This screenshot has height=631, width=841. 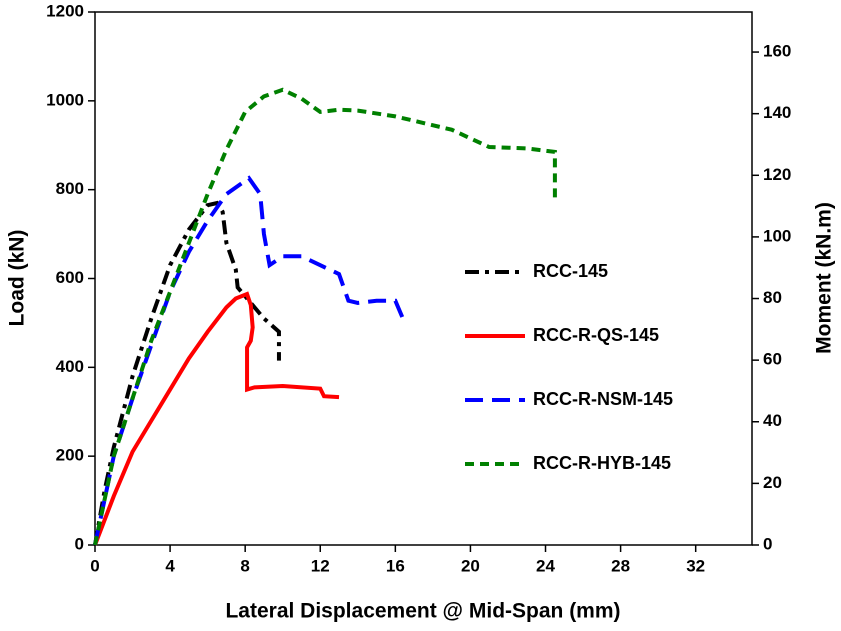 What do you see at coordinates (17, 278) in the screenshot?
I see `y-axis-title: Load (kN)` at bounding box center [17, 278].